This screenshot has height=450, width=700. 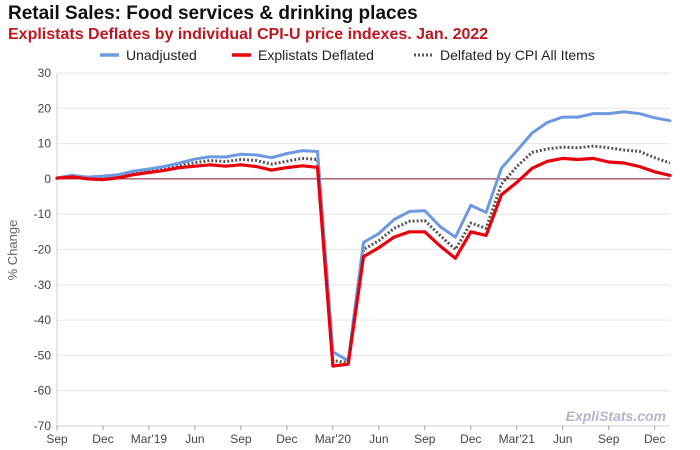 I want to click on watermark: ExpliStats.com, so click(x=616, y=416).